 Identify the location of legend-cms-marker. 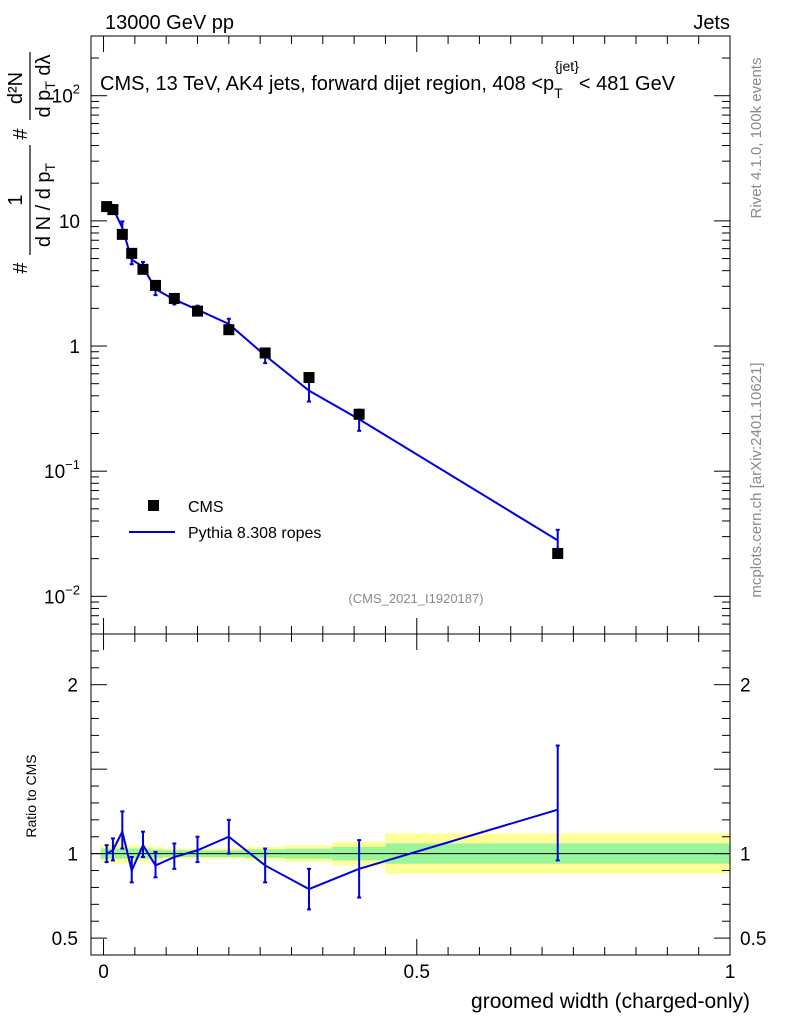
(153, 505).